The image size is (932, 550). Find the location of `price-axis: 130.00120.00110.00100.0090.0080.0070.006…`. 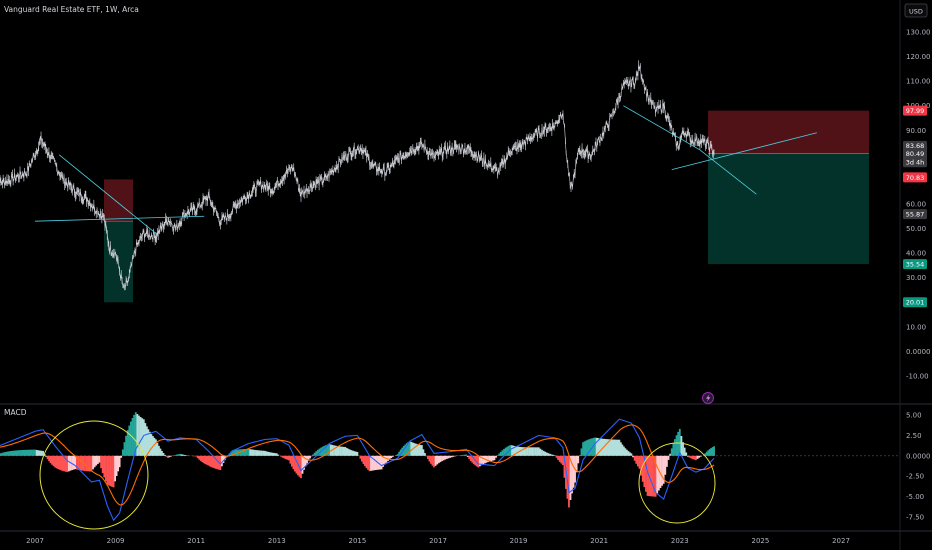

price-axis: 130.00120.00110.00100.0090.0080.0070.006… is located at coordinates (918, 205).